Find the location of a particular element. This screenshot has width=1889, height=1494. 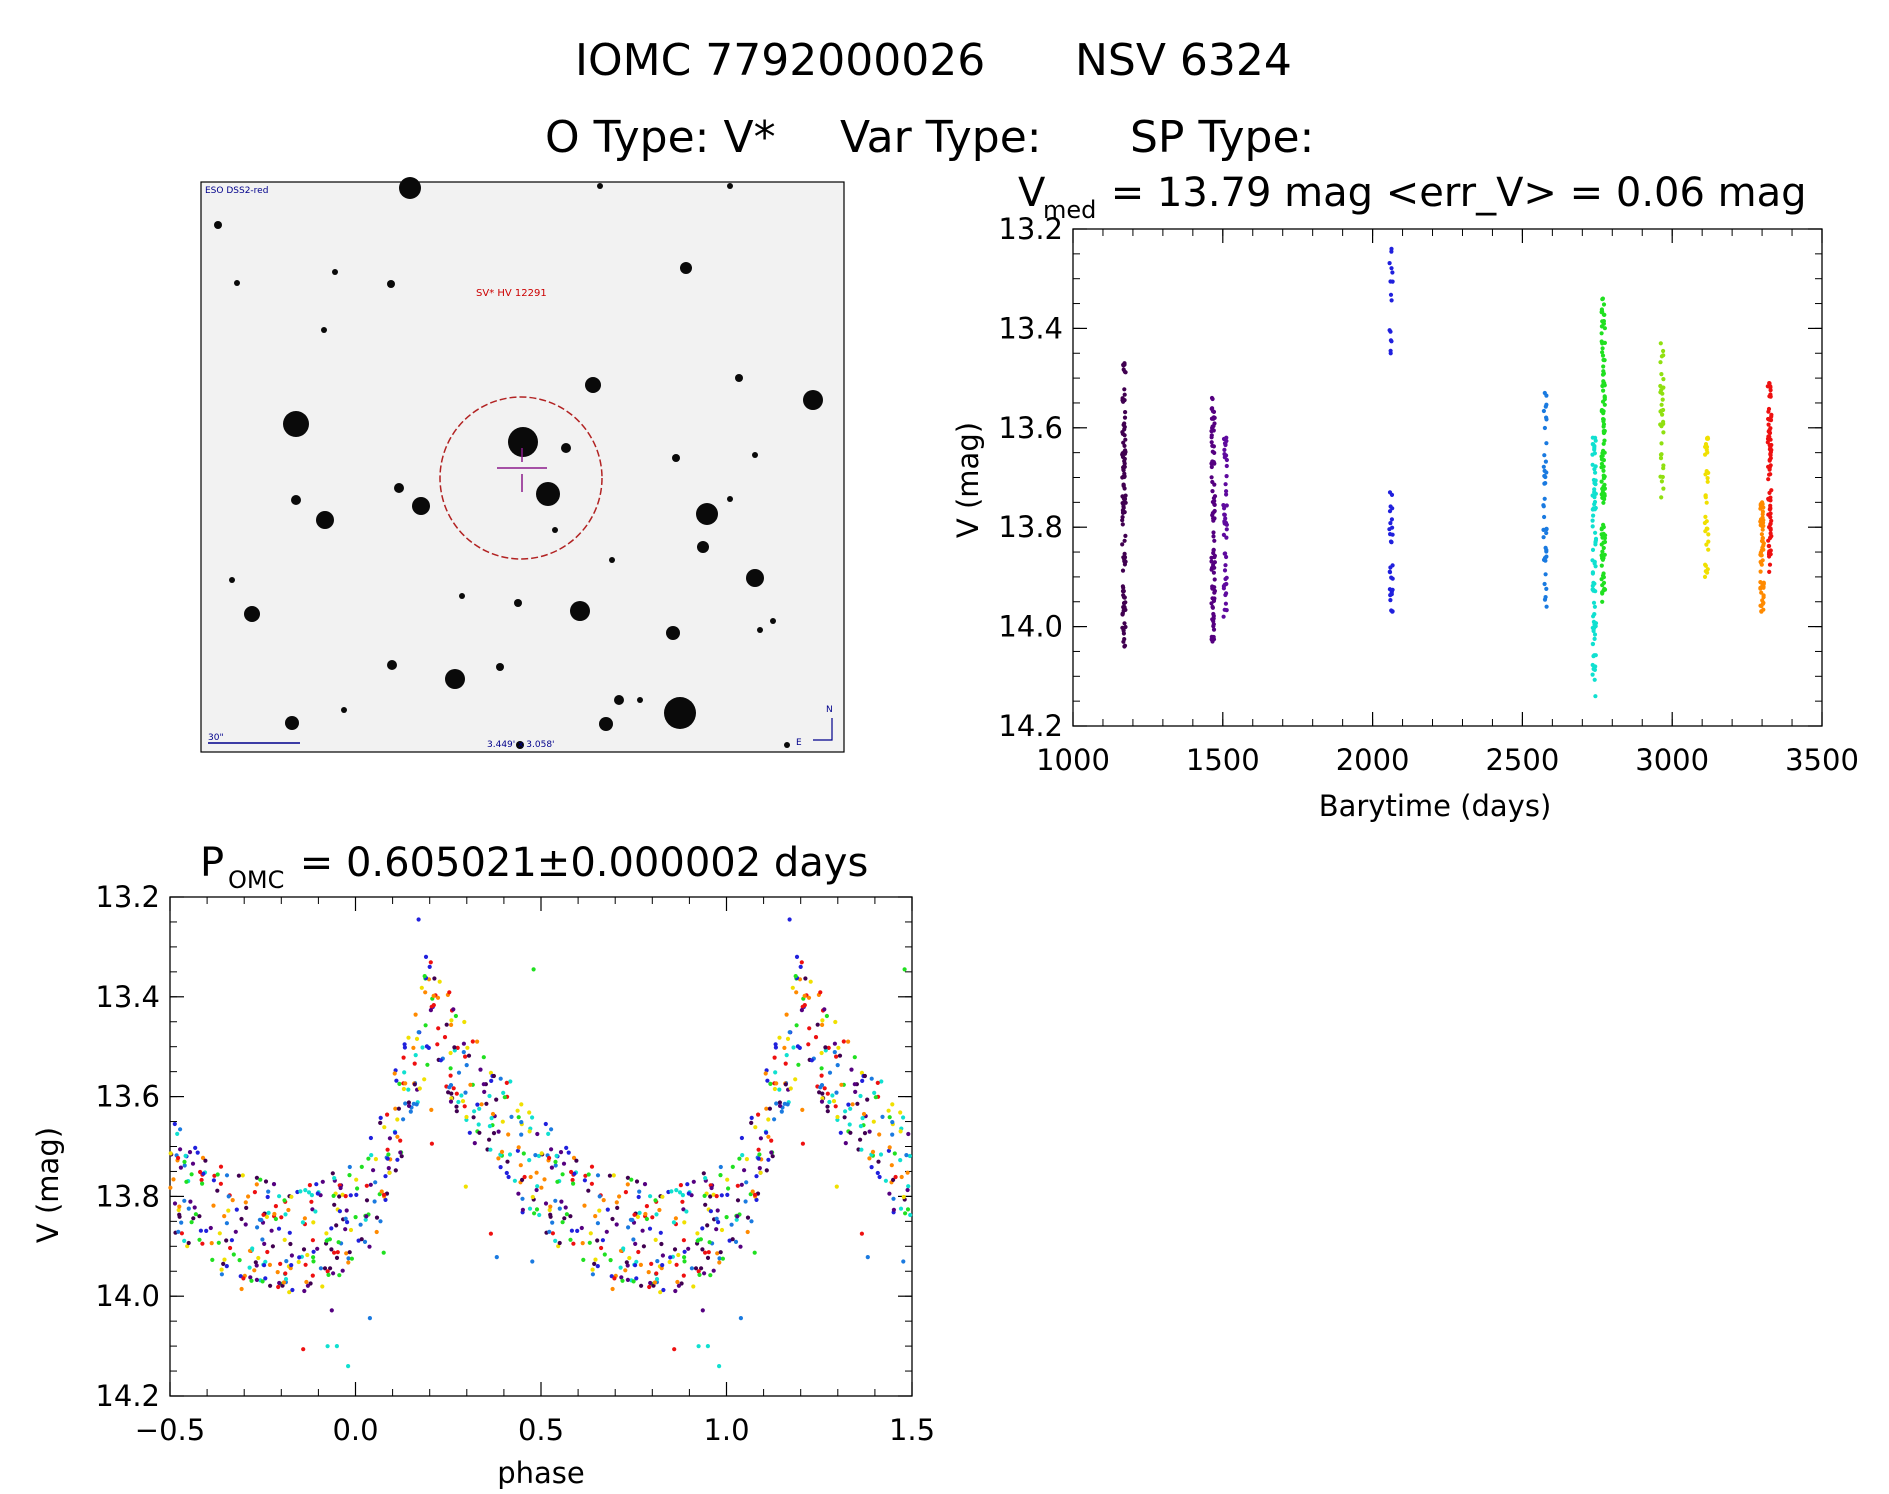

finder-background is located at coordinates (522, 467).